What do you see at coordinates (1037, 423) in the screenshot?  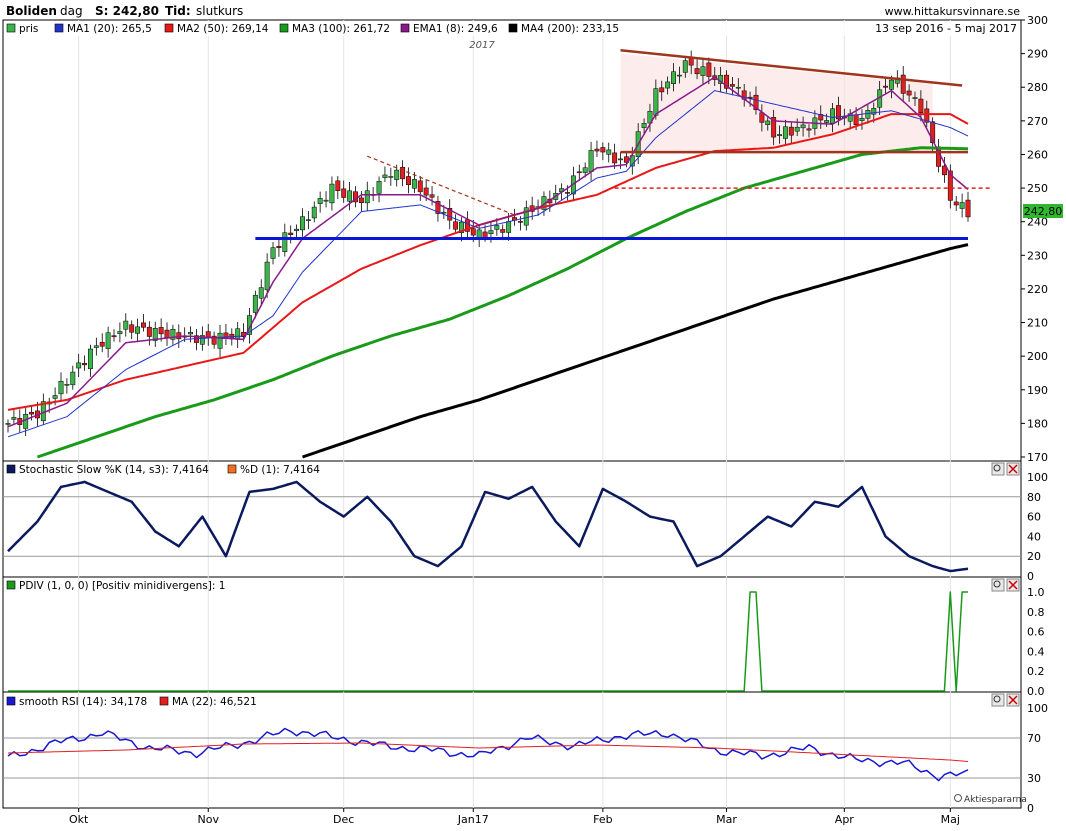 I see `price-tick-label: 180` at bounding box center [1037, 423].